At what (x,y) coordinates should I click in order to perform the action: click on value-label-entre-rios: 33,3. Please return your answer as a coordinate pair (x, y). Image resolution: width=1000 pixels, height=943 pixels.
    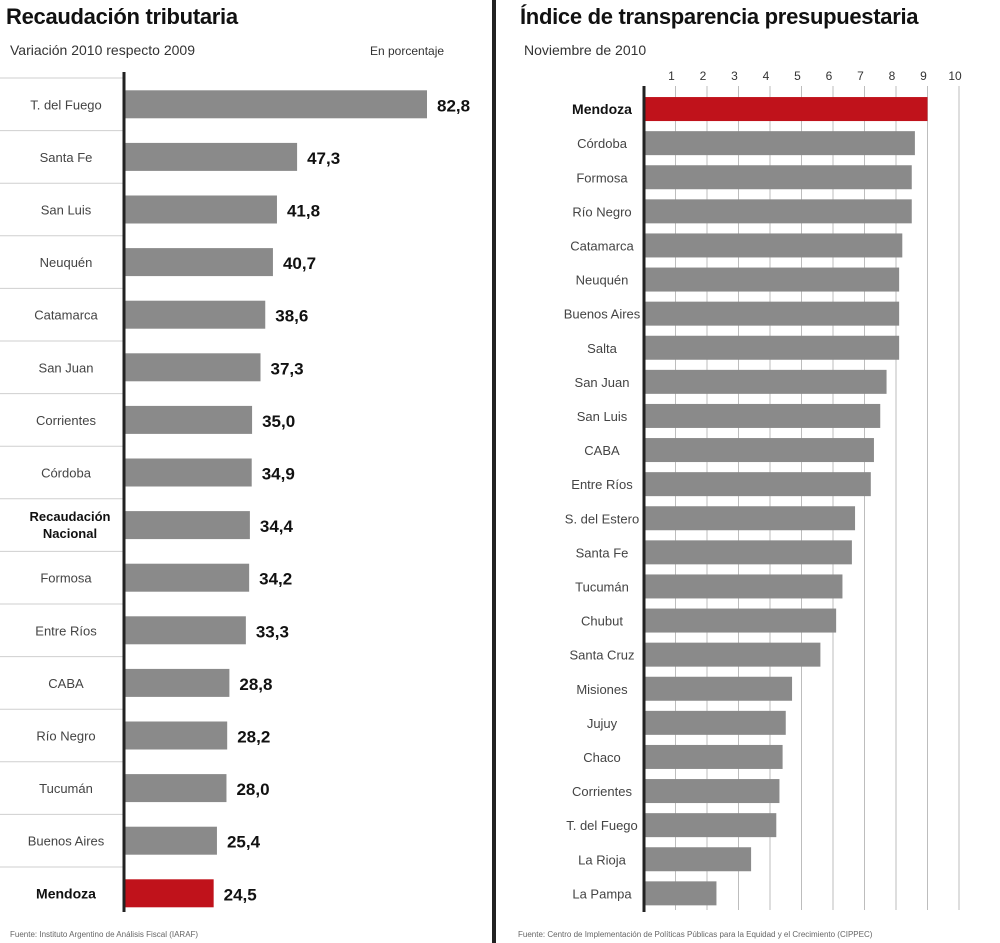
    Looking at the image, I should click on (272, 631).